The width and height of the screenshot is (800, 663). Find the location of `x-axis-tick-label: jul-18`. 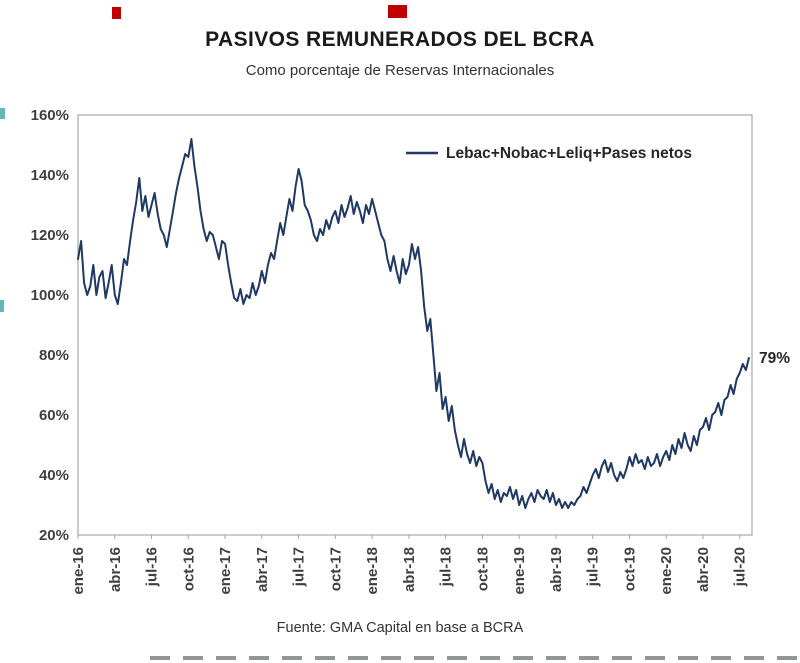

x-axis-tick-label: jul-18 is located at coordinates (446, 567).